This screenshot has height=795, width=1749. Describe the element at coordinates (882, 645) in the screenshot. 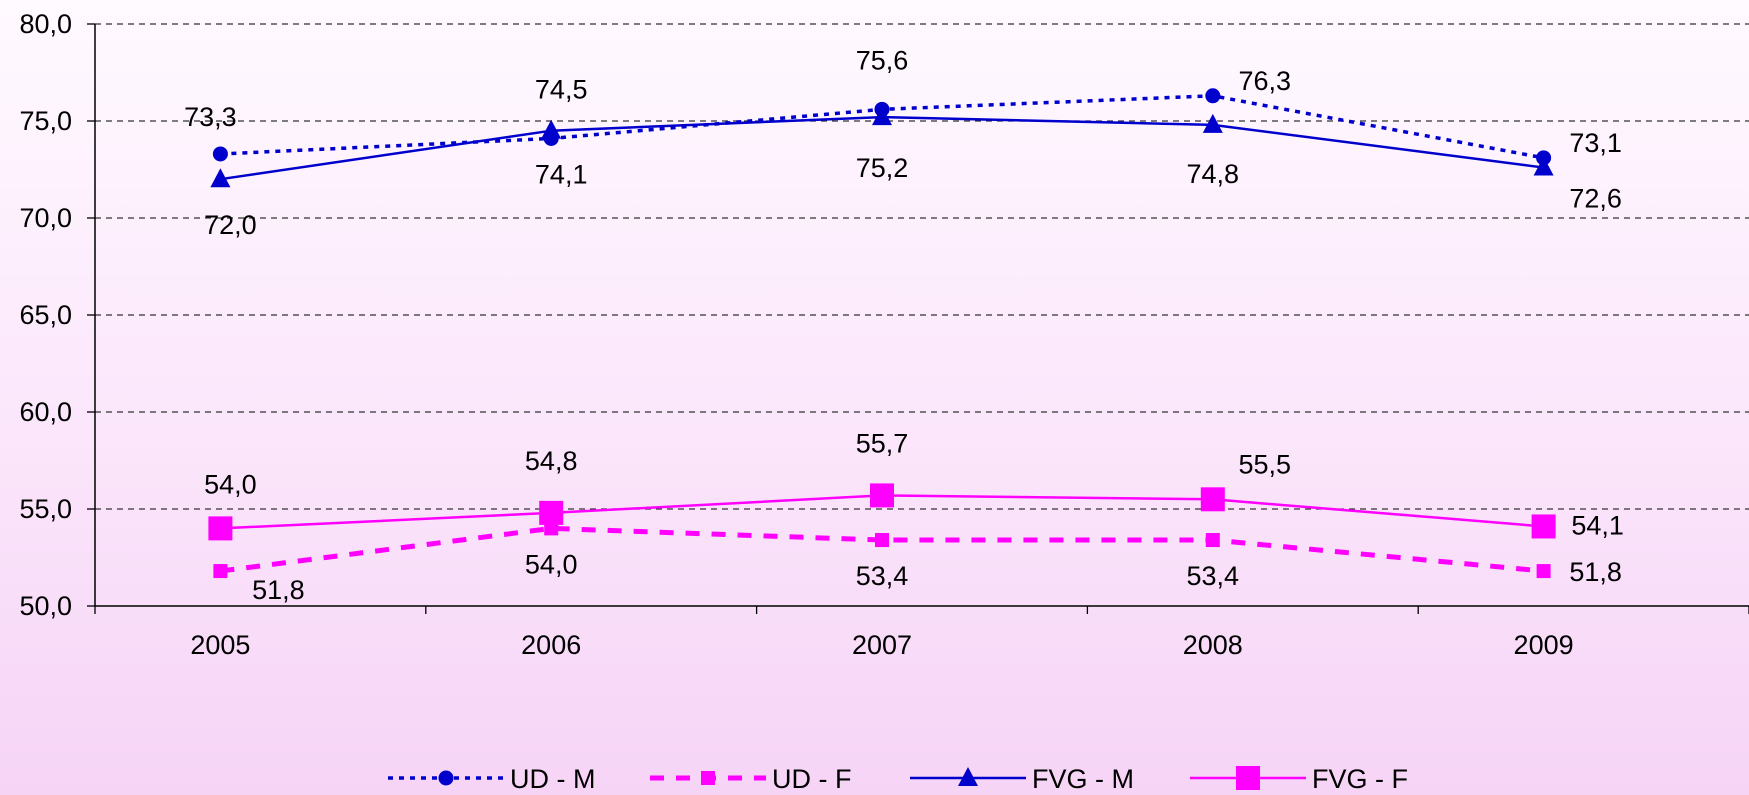

I see `x-tick-label: 2007` at that location.